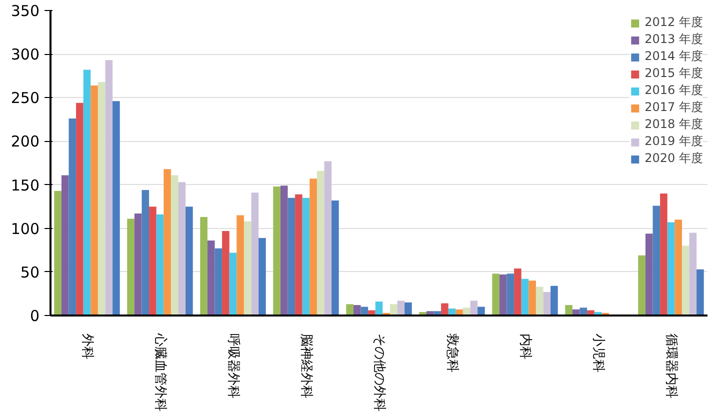 This screenshot has width=712, height=414. I want to click on x-tick-label: 循環器内科, so click(671, 366).